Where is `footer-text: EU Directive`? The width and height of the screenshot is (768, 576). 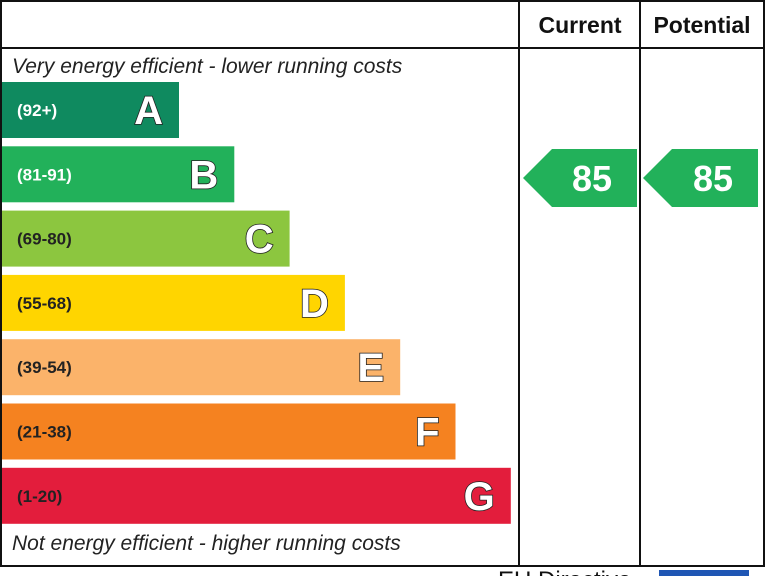 footer-text: EU Directive is located at coordinates (564, 571).